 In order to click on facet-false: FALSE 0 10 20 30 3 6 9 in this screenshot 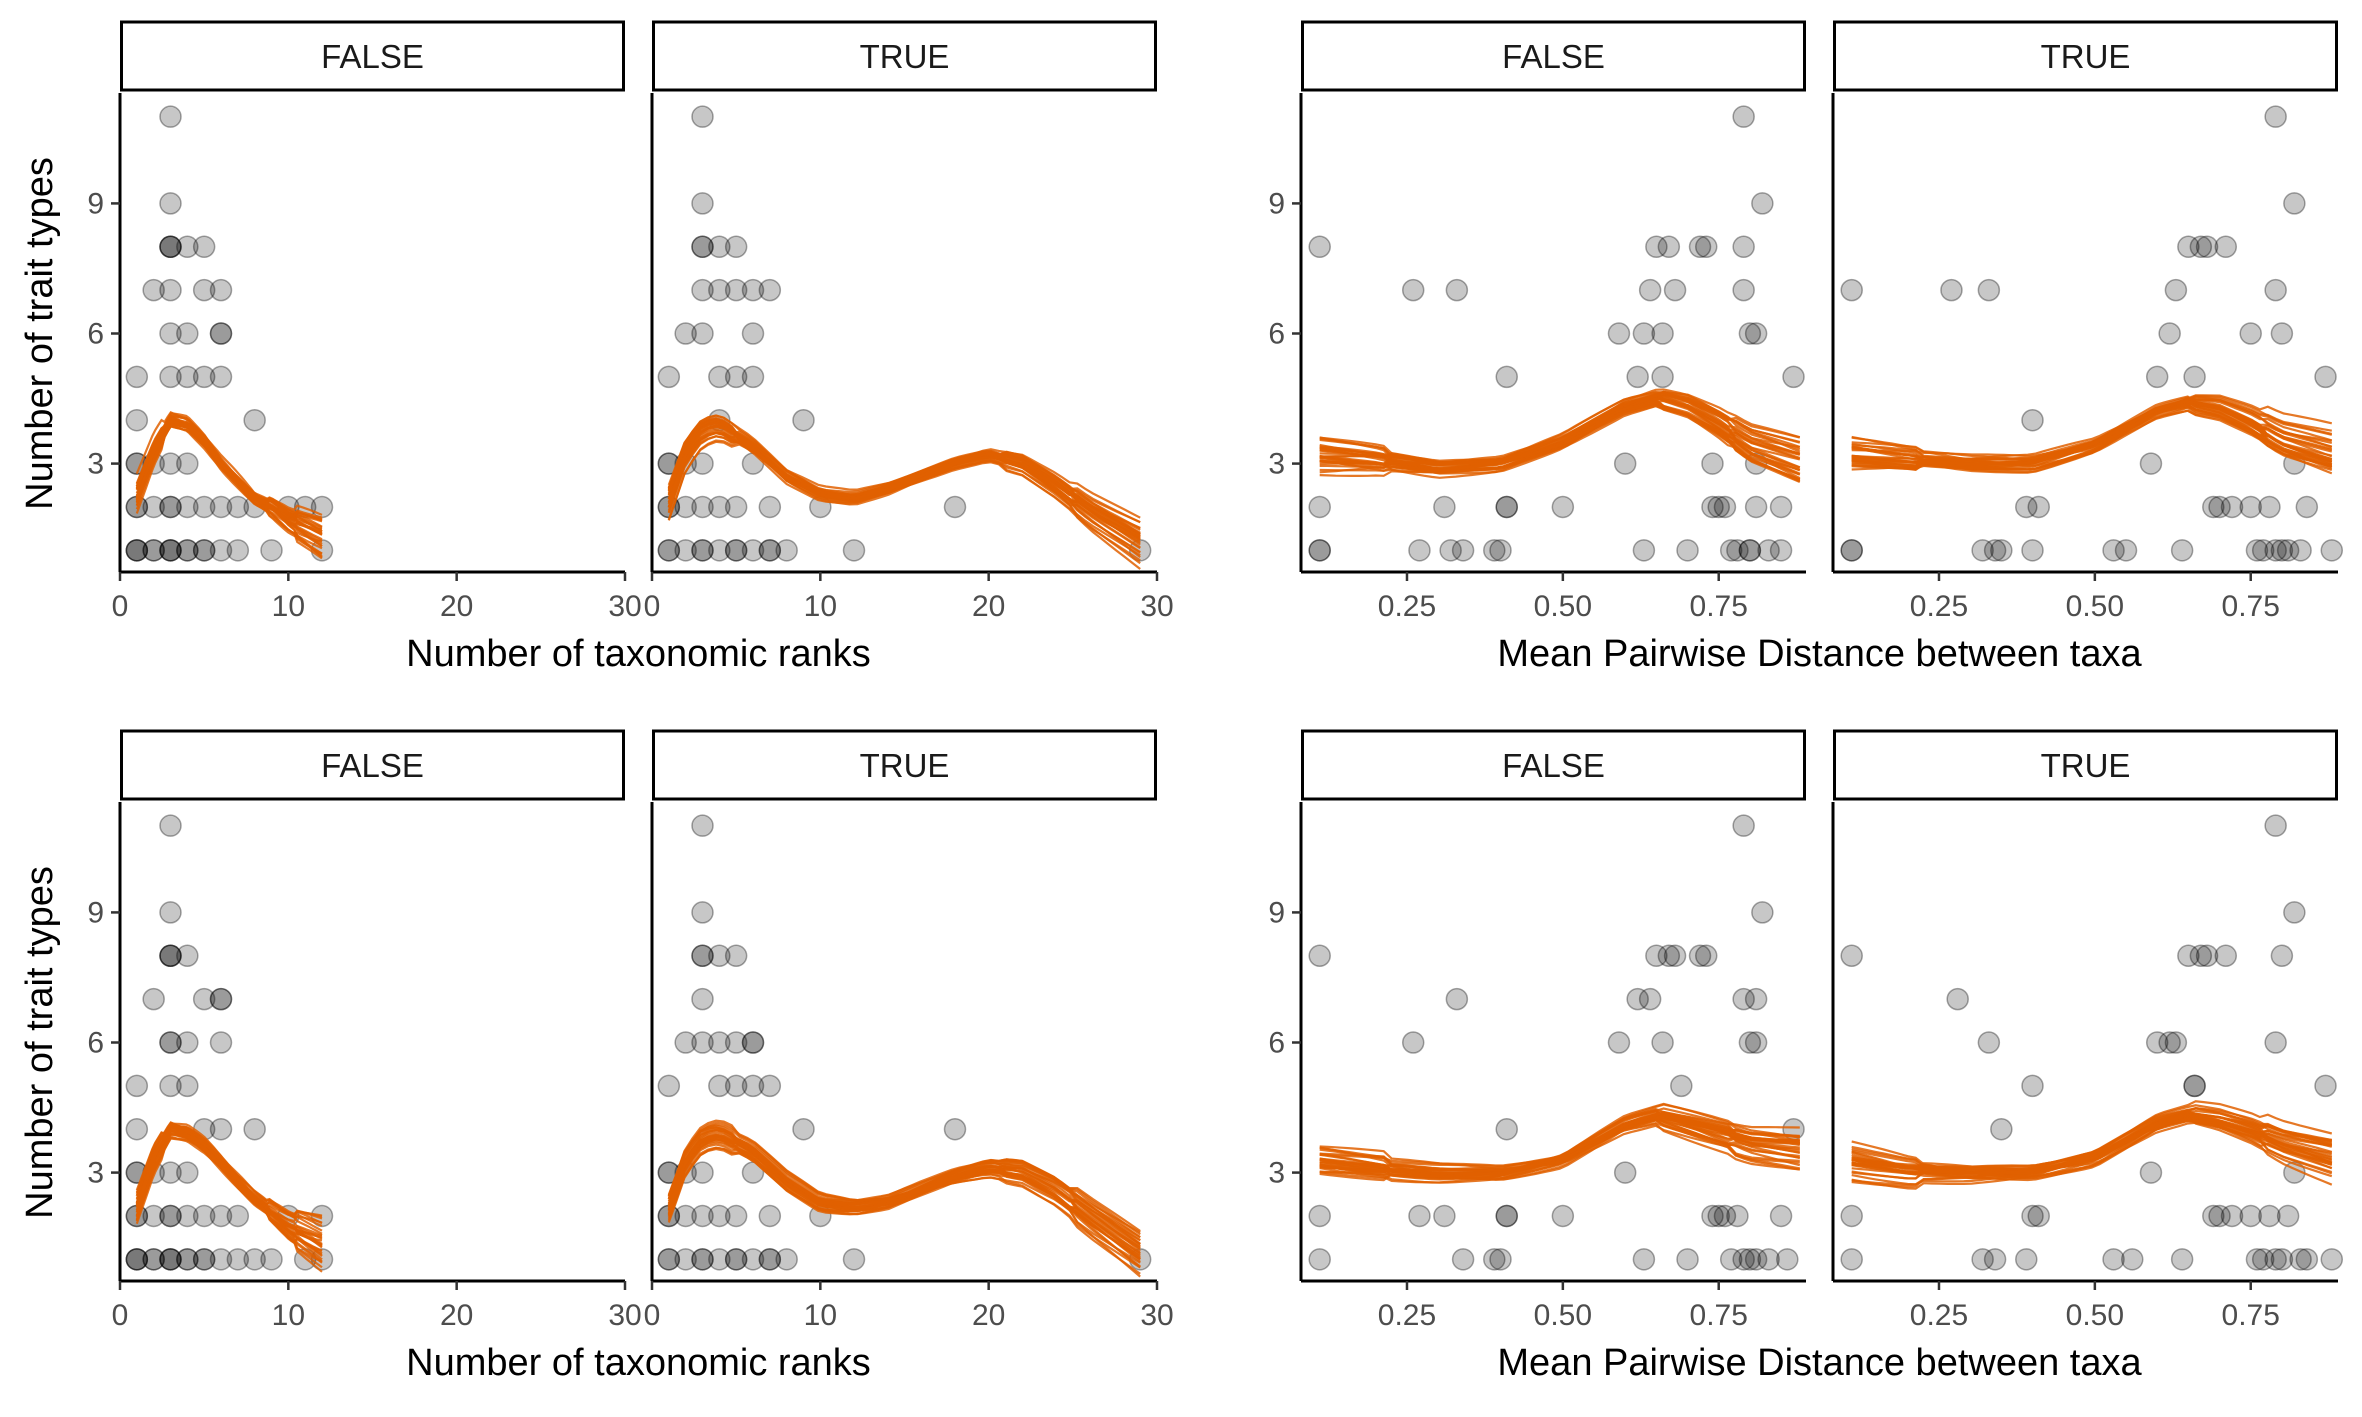, I will do `click(364, 321)`.